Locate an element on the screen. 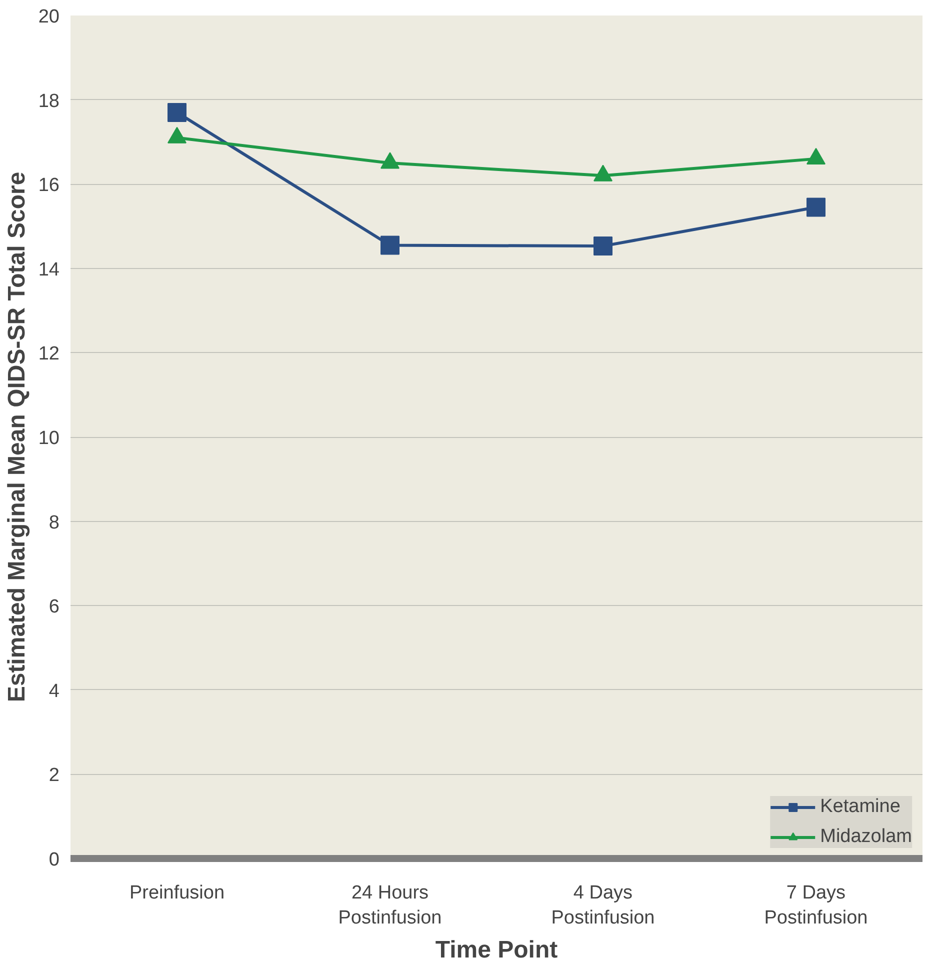  y-tick-label: 4 is located at coordinates (54, 691).